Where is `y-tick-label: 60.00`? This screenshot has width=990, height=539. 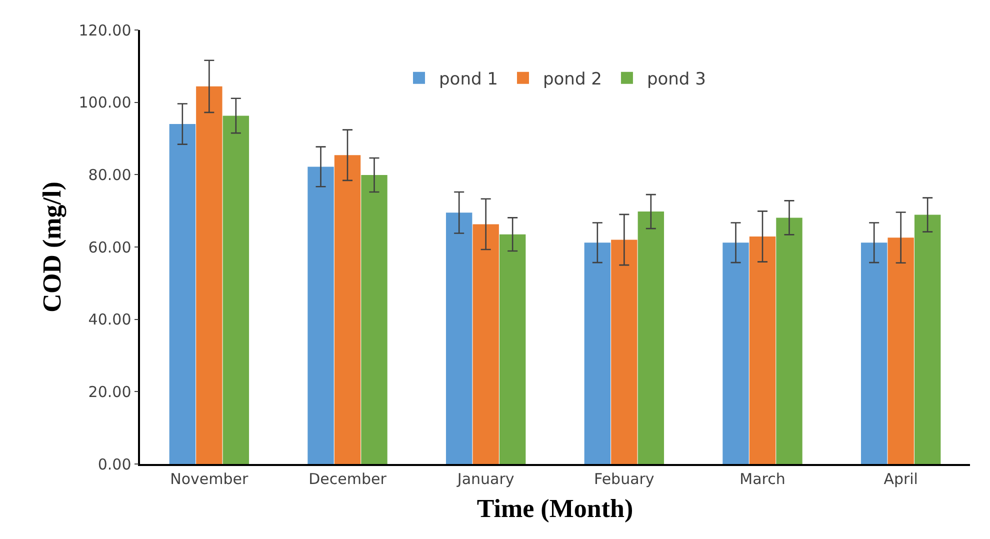
y-tick-label: 60.00 is located at coordinates (110, 247).